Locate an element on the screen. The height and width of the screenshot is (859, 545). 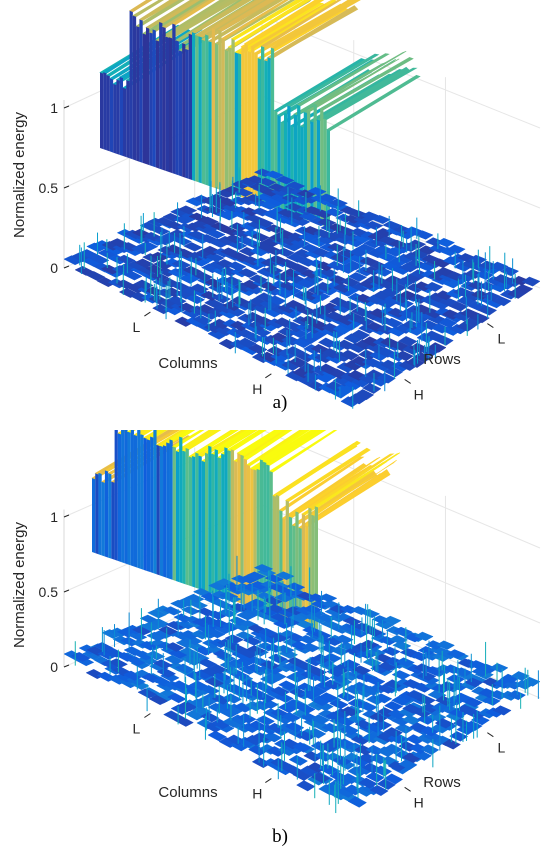
0-z-axis-label: Normalized energy is located at coordinates (19, 175).